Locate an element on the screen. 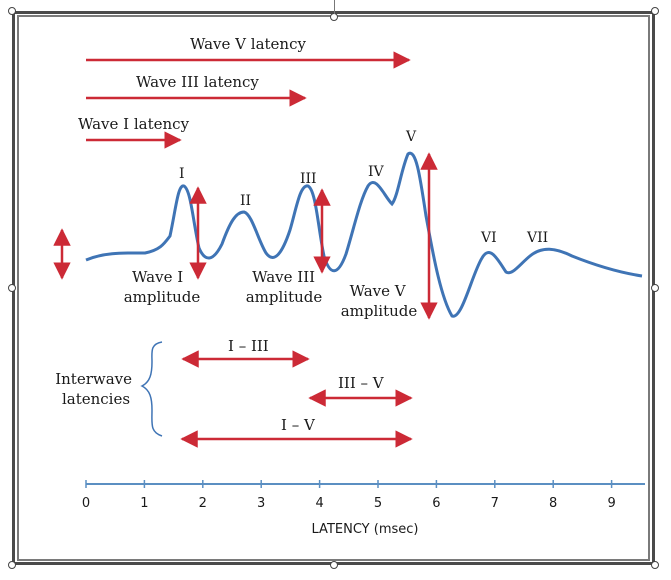 The height and width of the screenshot is (580, 671). axis-tick-label-6: 6 is located at coordinates (436, 503).